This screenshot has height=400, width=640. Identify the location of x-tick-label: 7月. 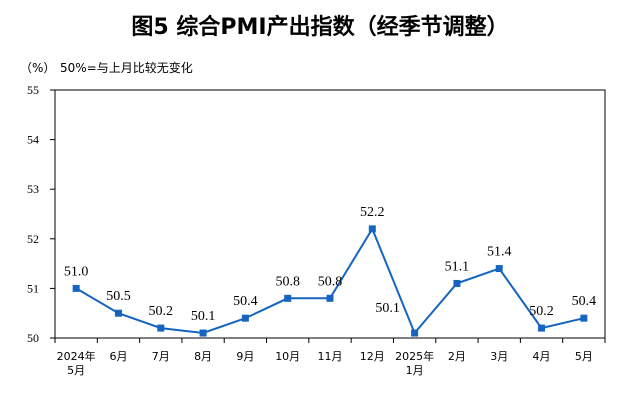
(161, 356).